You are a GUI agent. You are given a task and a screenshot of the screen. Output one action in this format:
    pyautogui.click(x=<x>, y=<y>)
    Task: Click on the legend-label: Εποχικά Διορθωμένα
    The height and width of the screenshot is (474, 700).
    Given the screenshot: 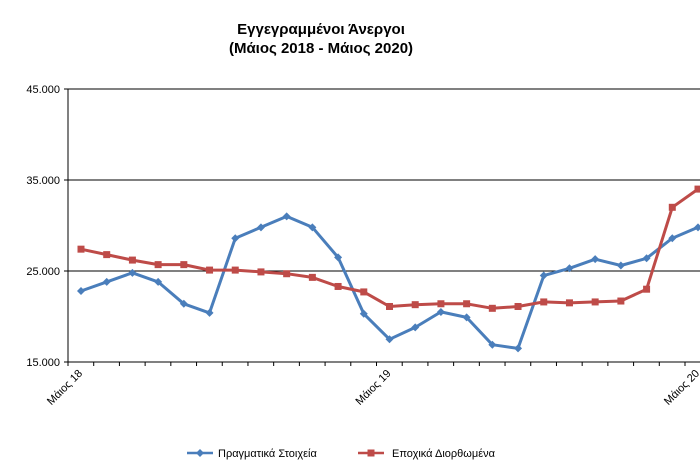 What is the action you would take?
    pyautogui.click(x=444, y=454)
    